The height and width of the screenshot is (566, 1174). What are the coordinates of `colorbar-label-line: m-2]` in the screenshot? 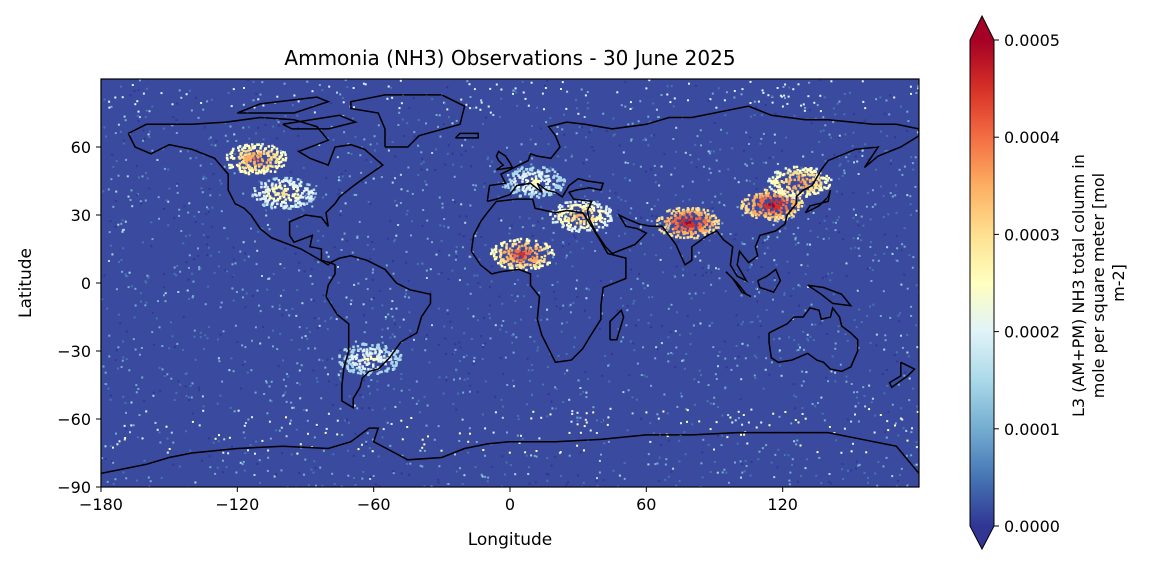 It's located at (1118, 283).